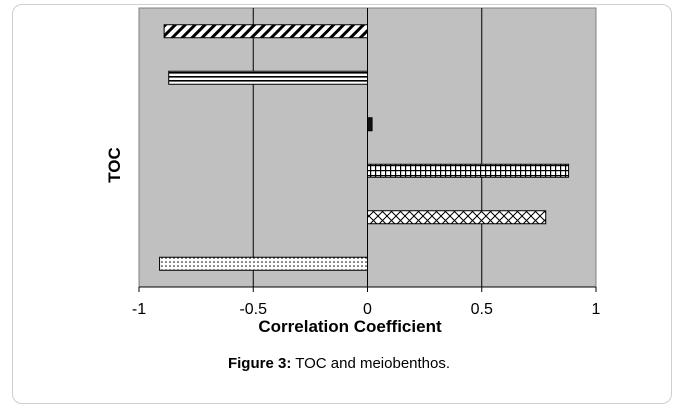 This screenshot has width=678, height=408. Describe the element at coordinates (139, 309) in the screenshot. I see `x-tick-label-0: -1` at that location.